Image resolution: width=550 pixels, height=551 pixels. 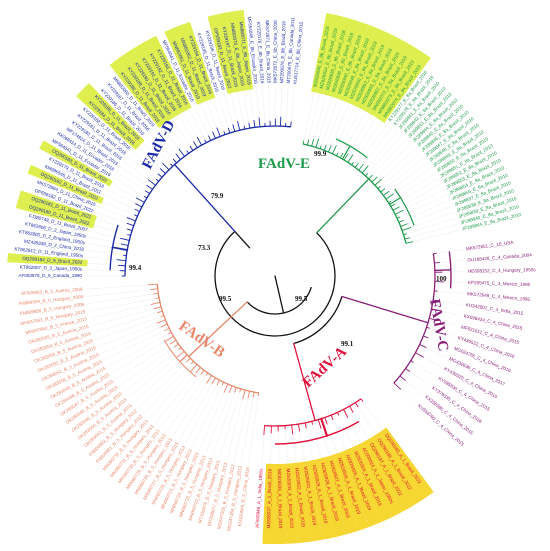 What do you see at coordinates (349, 199) in the screenshot?
I see `clade-stem` at bounding box center [349, 199].